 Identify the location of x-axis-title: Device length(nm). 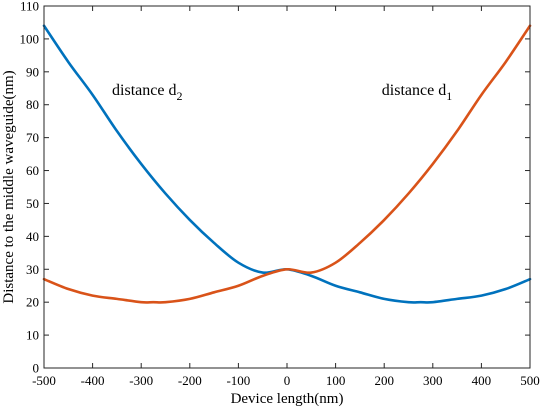
(287, 399).